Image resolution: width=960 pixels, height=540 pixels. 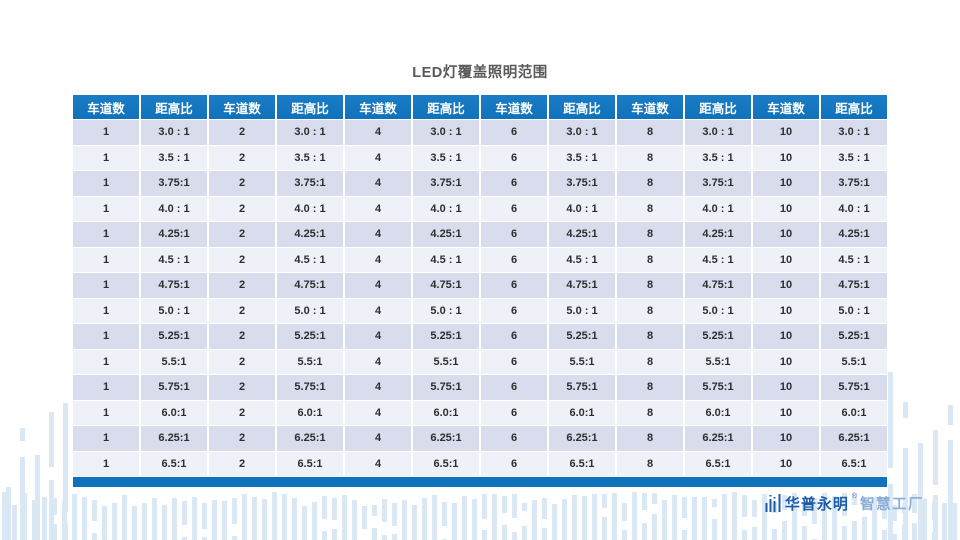 What do you see at coordinates (773, 503) in the screenshot?
I see `factory-bars-logo-icon` at bounding box center [773, 503].